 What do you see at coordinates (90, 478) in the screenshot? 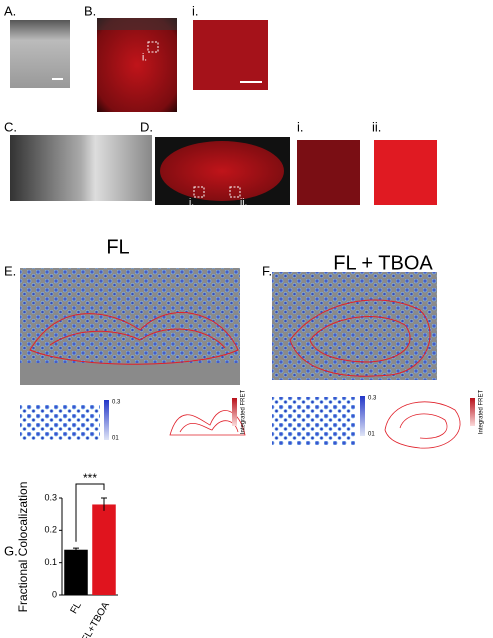
I see `significance-label: ***` at bounding box center [90, 478].